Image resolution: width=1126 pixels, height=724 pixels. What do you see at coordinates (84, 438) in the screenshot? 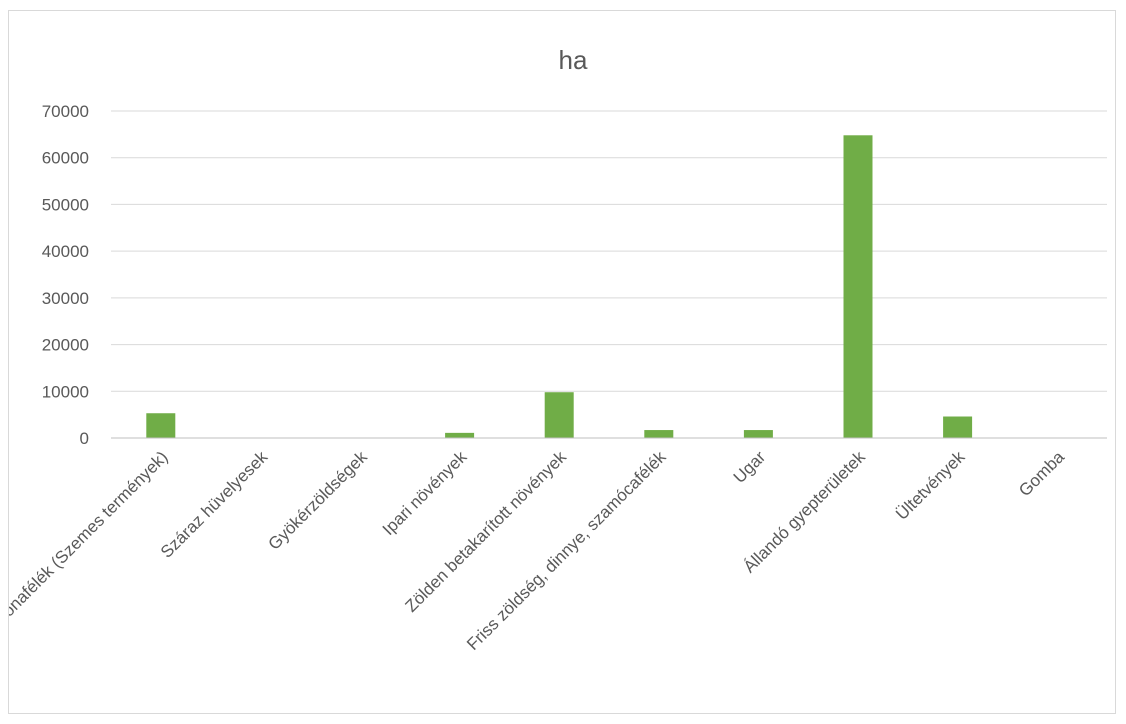
I see `y-tick-label: 0` at bounding box center [84, 438].